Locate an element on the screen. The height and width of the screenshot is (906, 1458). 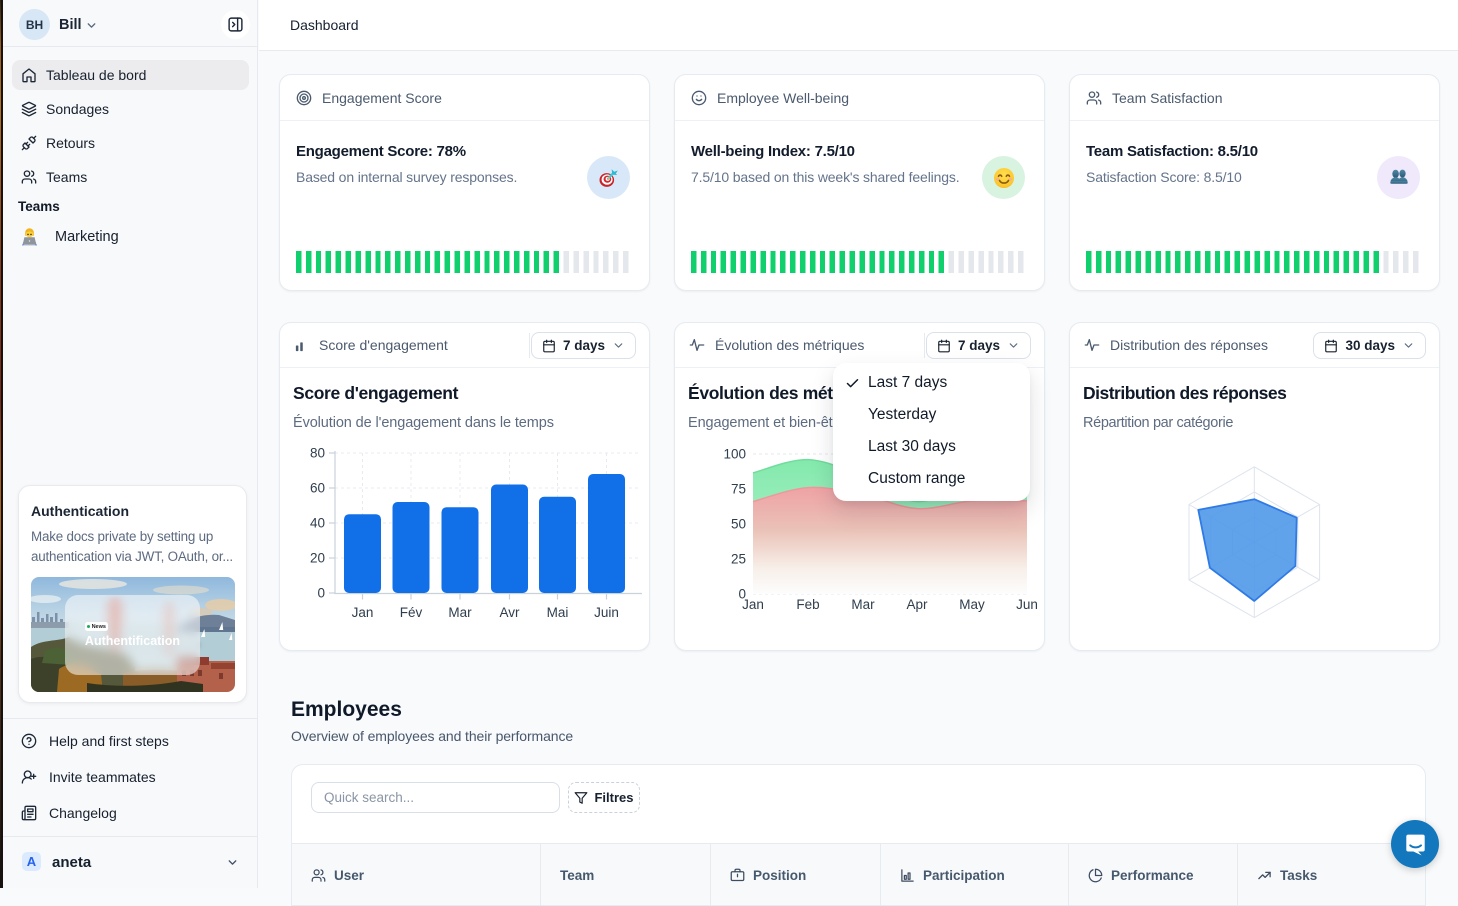
svg-text: 60 is located at coordinates (317, 488).